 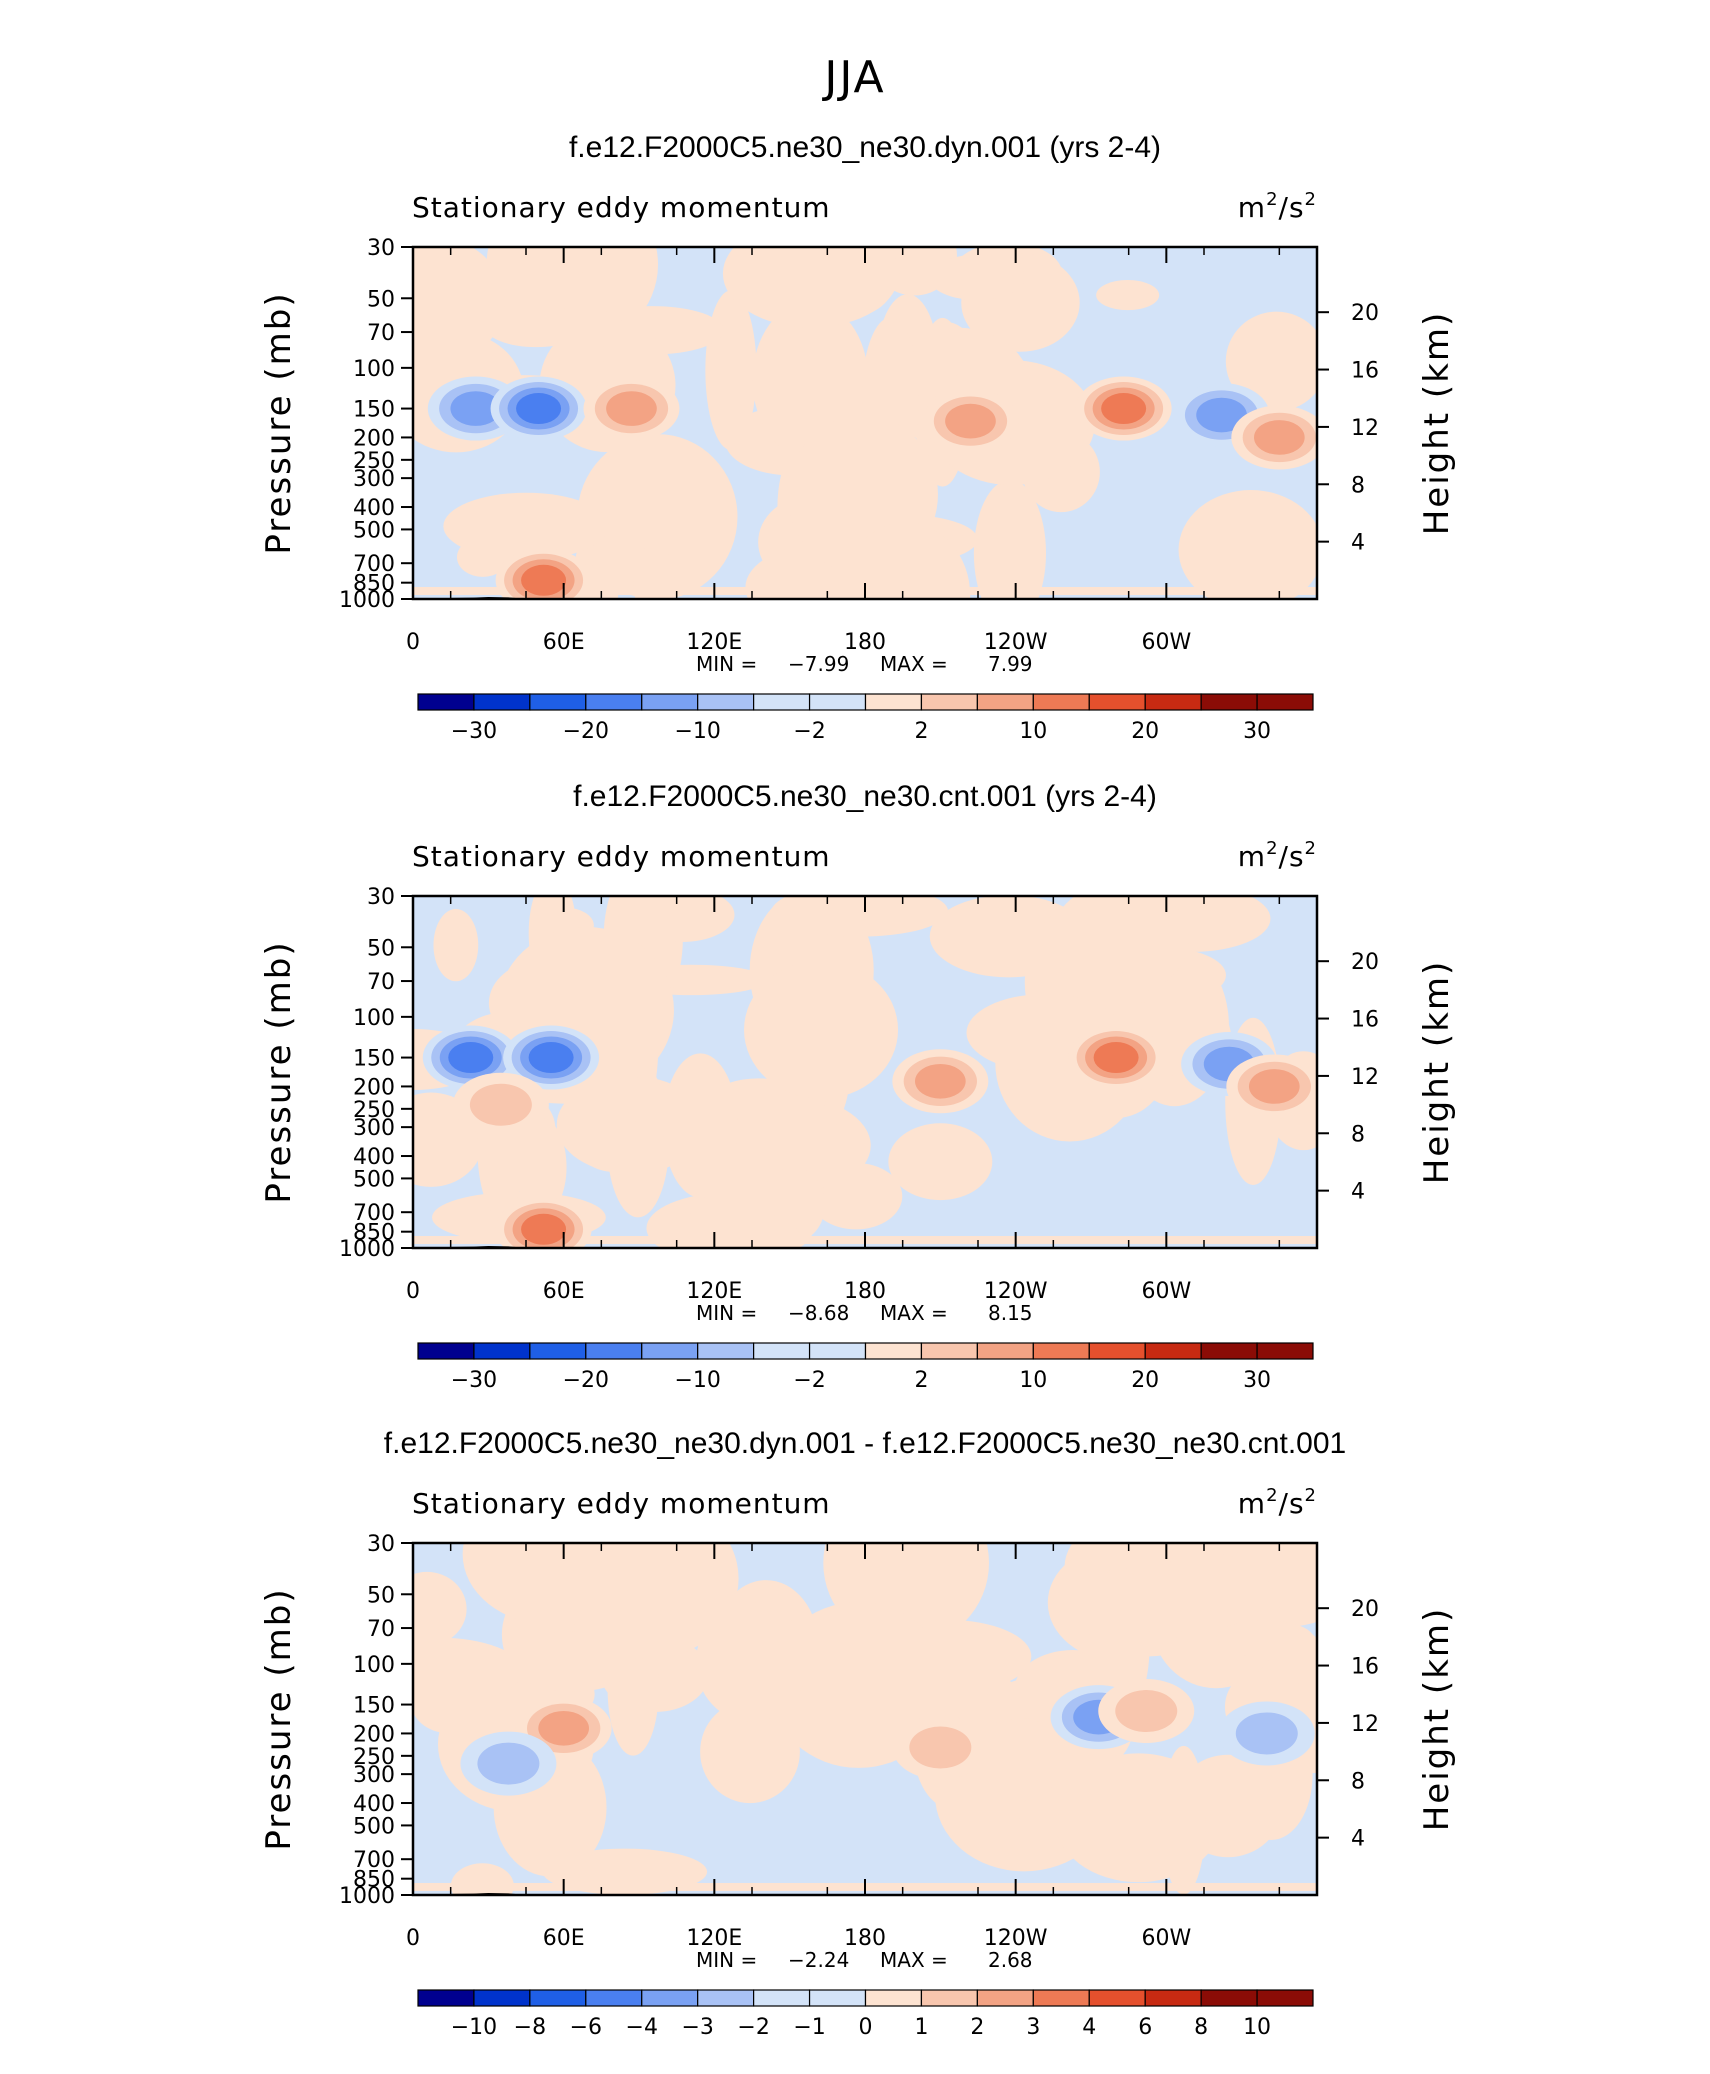 What do you see at coordinates (1033, 2027) in the screenshot?
I see `colorbar-label: 3` at bounding box center [1033, 2027].